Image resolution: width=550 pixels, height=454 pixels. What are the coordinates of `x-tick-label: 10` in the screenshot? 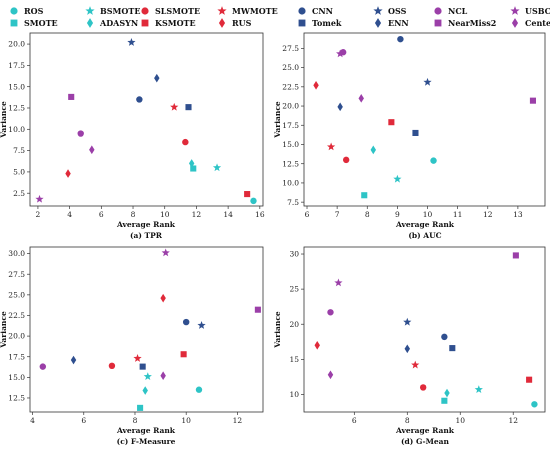 It's located at (165, 214).